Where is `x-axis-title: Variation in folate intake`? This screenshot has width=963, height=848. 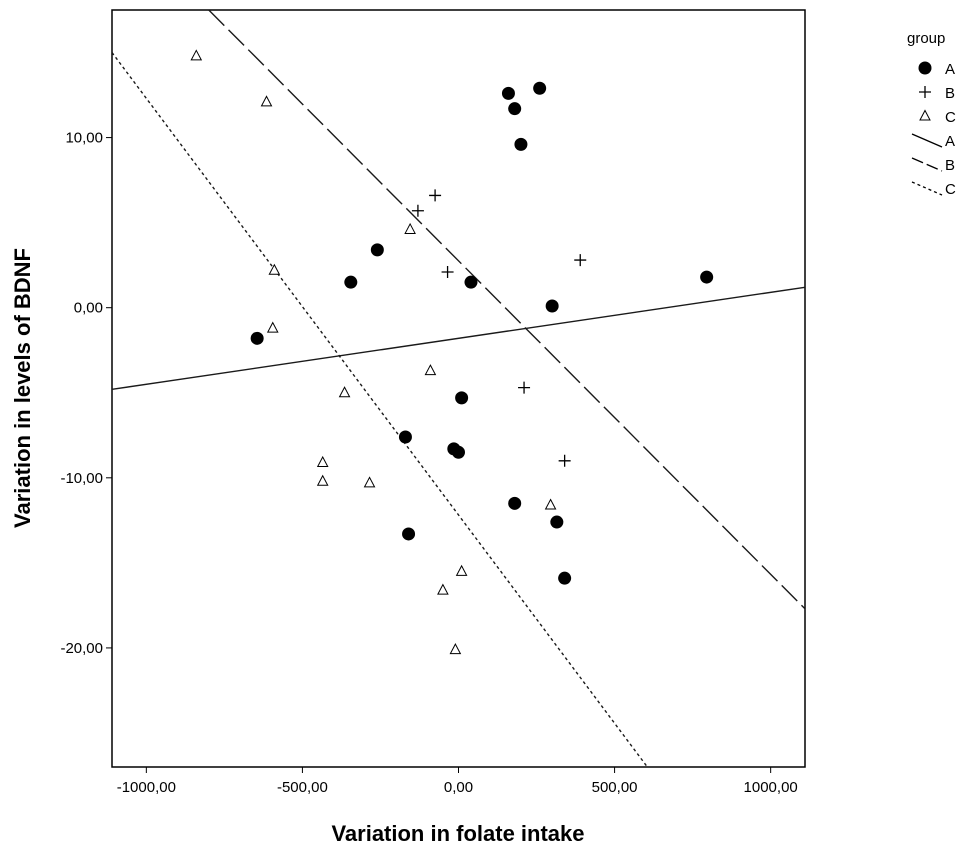
x-axis-title: Variation in folate intake is located at coordinates (457, 833).